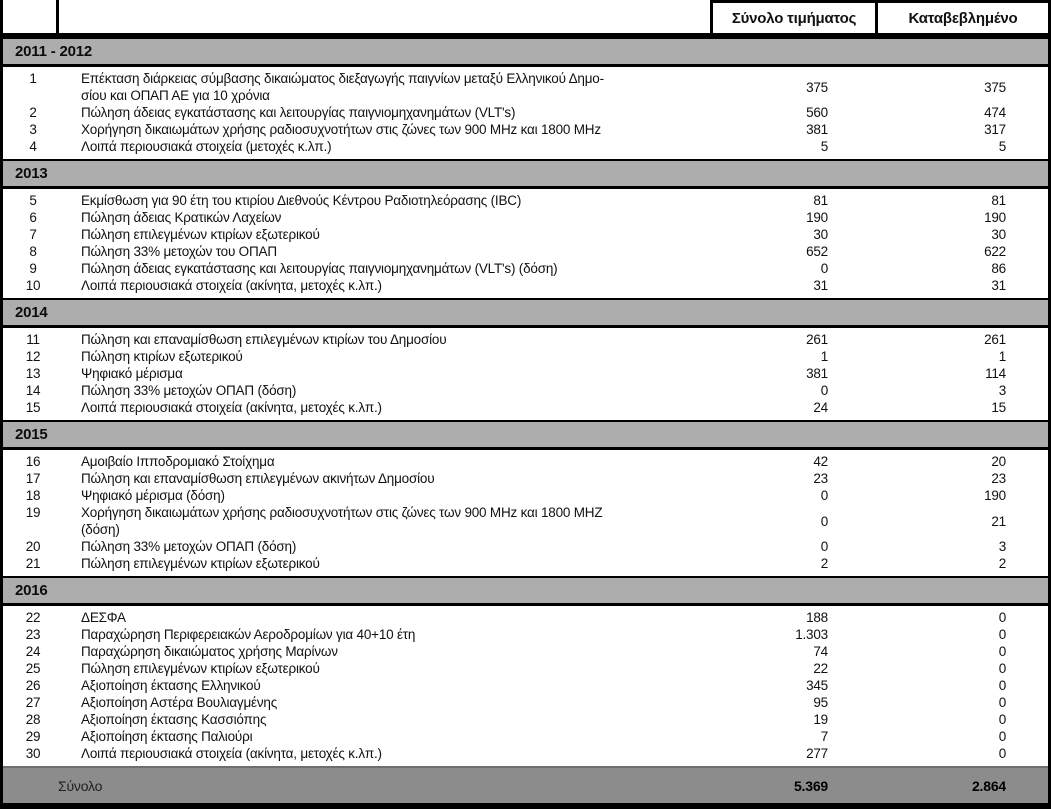 The width and height of the screenshot is (1051, 809). Describe the element at coordinates (33, 634) in the screenshot. I see `row-number: 23` at that location.